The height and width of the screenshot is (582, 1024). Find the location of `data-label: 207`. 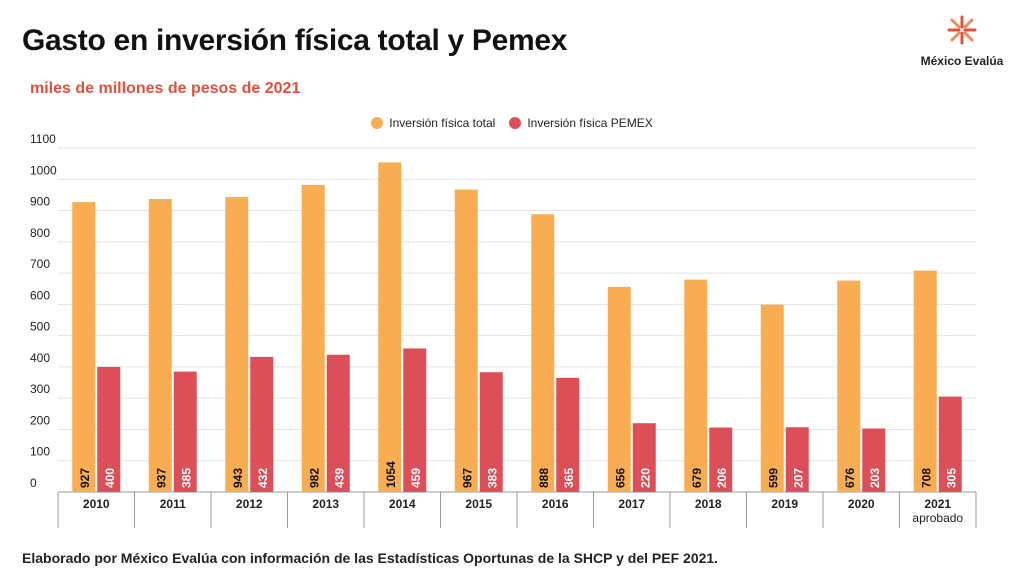

data-label: 207 is located at coordinates (798, 478).